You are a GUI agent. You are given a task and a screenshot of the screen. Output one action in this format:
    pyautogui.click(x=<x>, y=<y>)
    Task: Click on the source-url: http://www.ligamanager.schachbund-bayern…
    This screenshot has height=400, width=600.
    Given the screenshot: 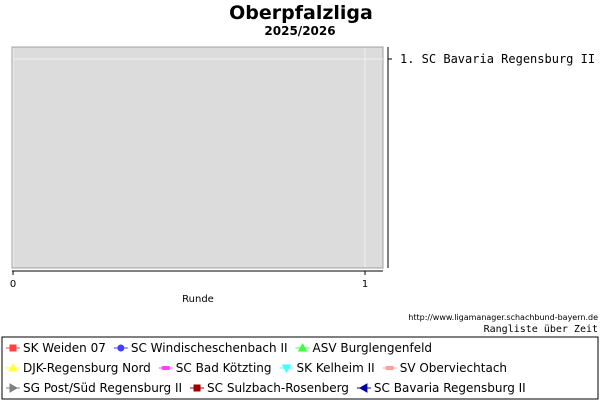 What is the action you would take?
    pyautogui.click(x=503, y=317)
    